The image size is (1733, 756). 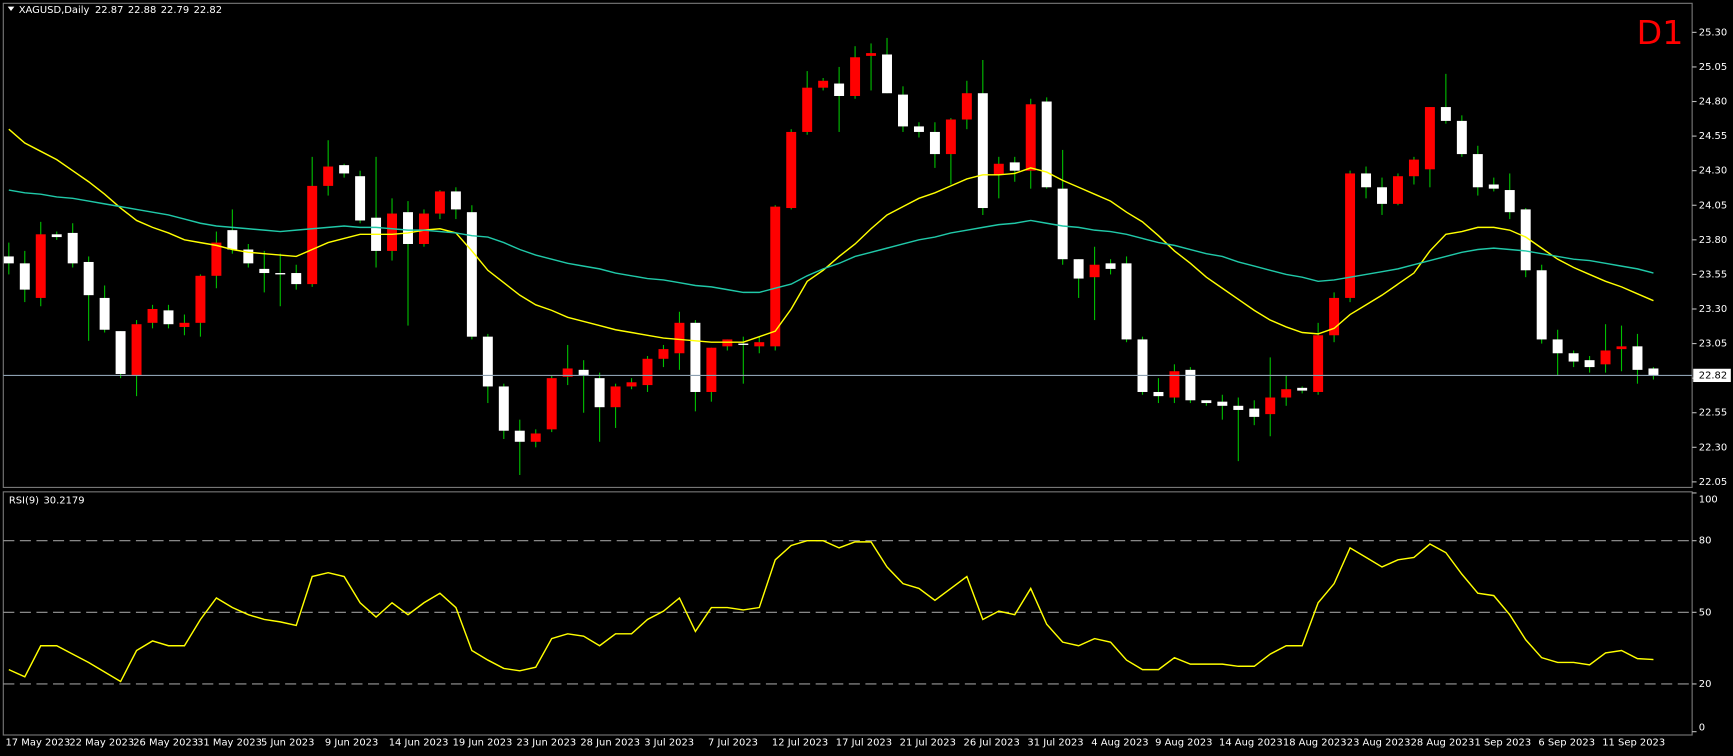 What do you see at coordinates (992, 743) in the screenshot?
I see `x-tick-label: 26 Jul 2023` at bounding box center [992, 743].